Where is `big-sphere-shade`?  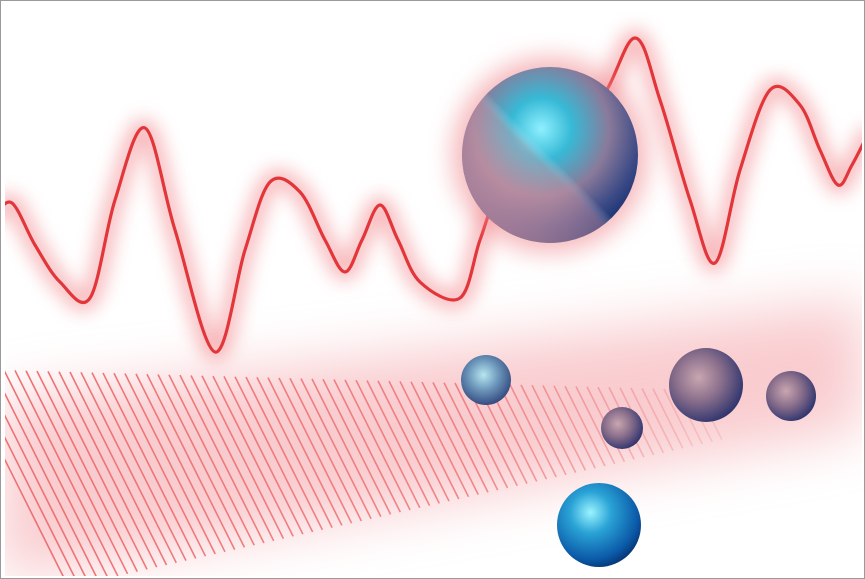
big-sphere-shade is located at coordinates (550, 155).